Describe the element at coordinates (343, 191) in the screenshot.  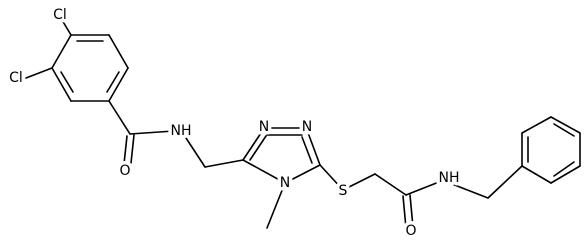
I see `atom-label: S` at that location.